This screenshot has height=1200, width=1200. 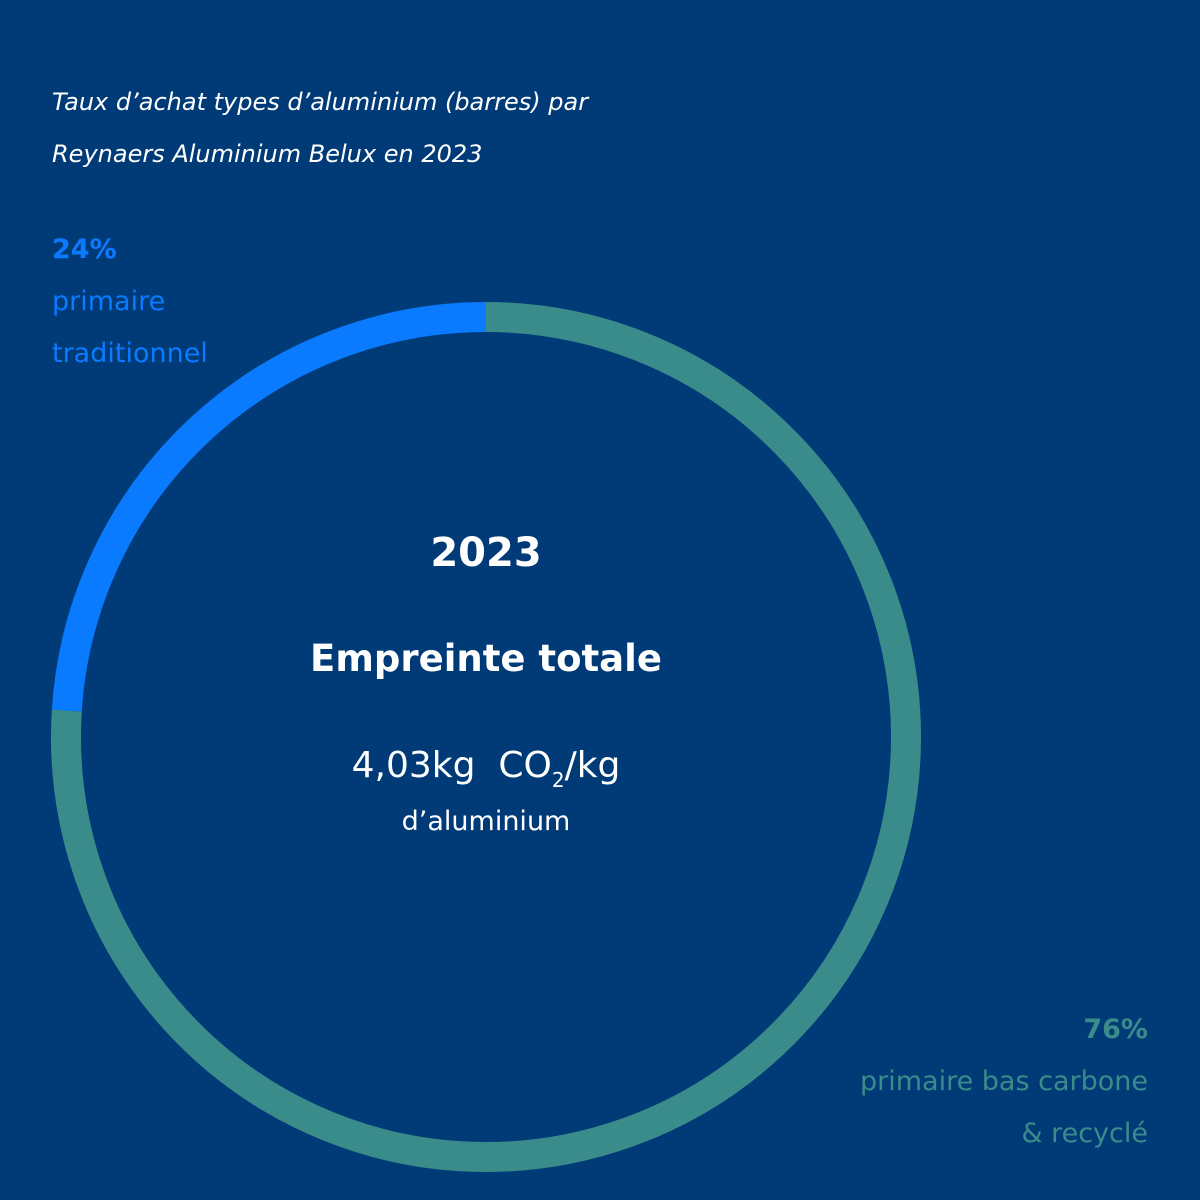 What do you see at coordinates (558, 780) in the screenshot?
I see `footprint-unit-subscript: 2` at bounding box center [558, 780].